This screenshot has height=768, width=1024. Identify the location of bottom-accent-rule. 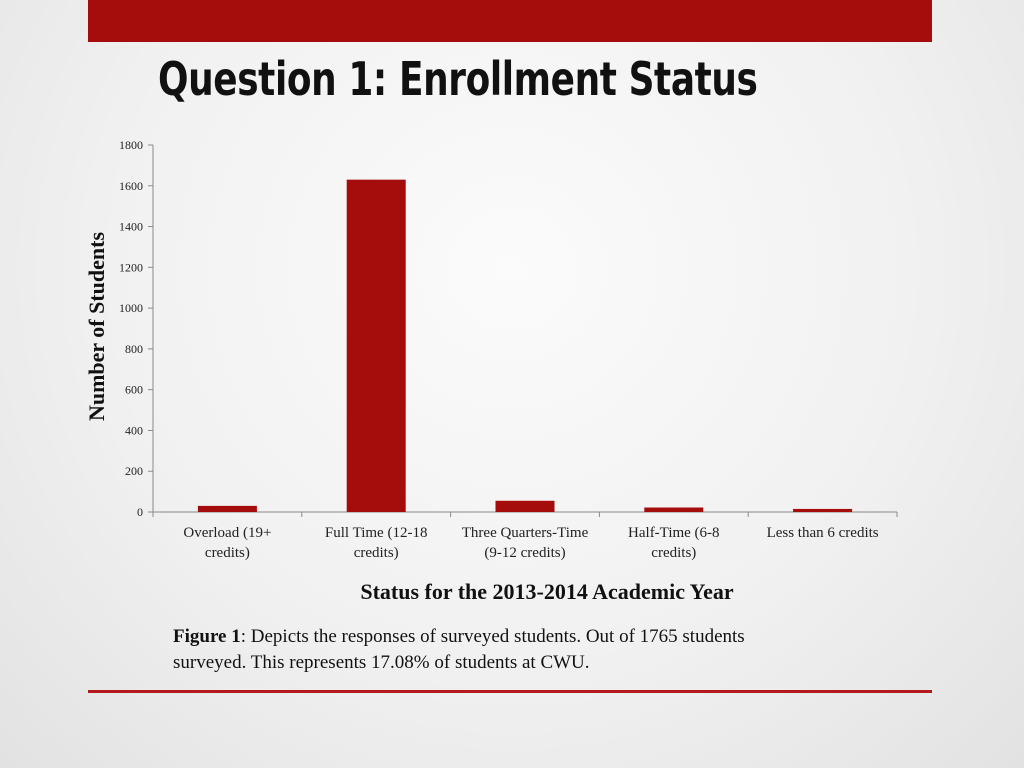
(510, 691).